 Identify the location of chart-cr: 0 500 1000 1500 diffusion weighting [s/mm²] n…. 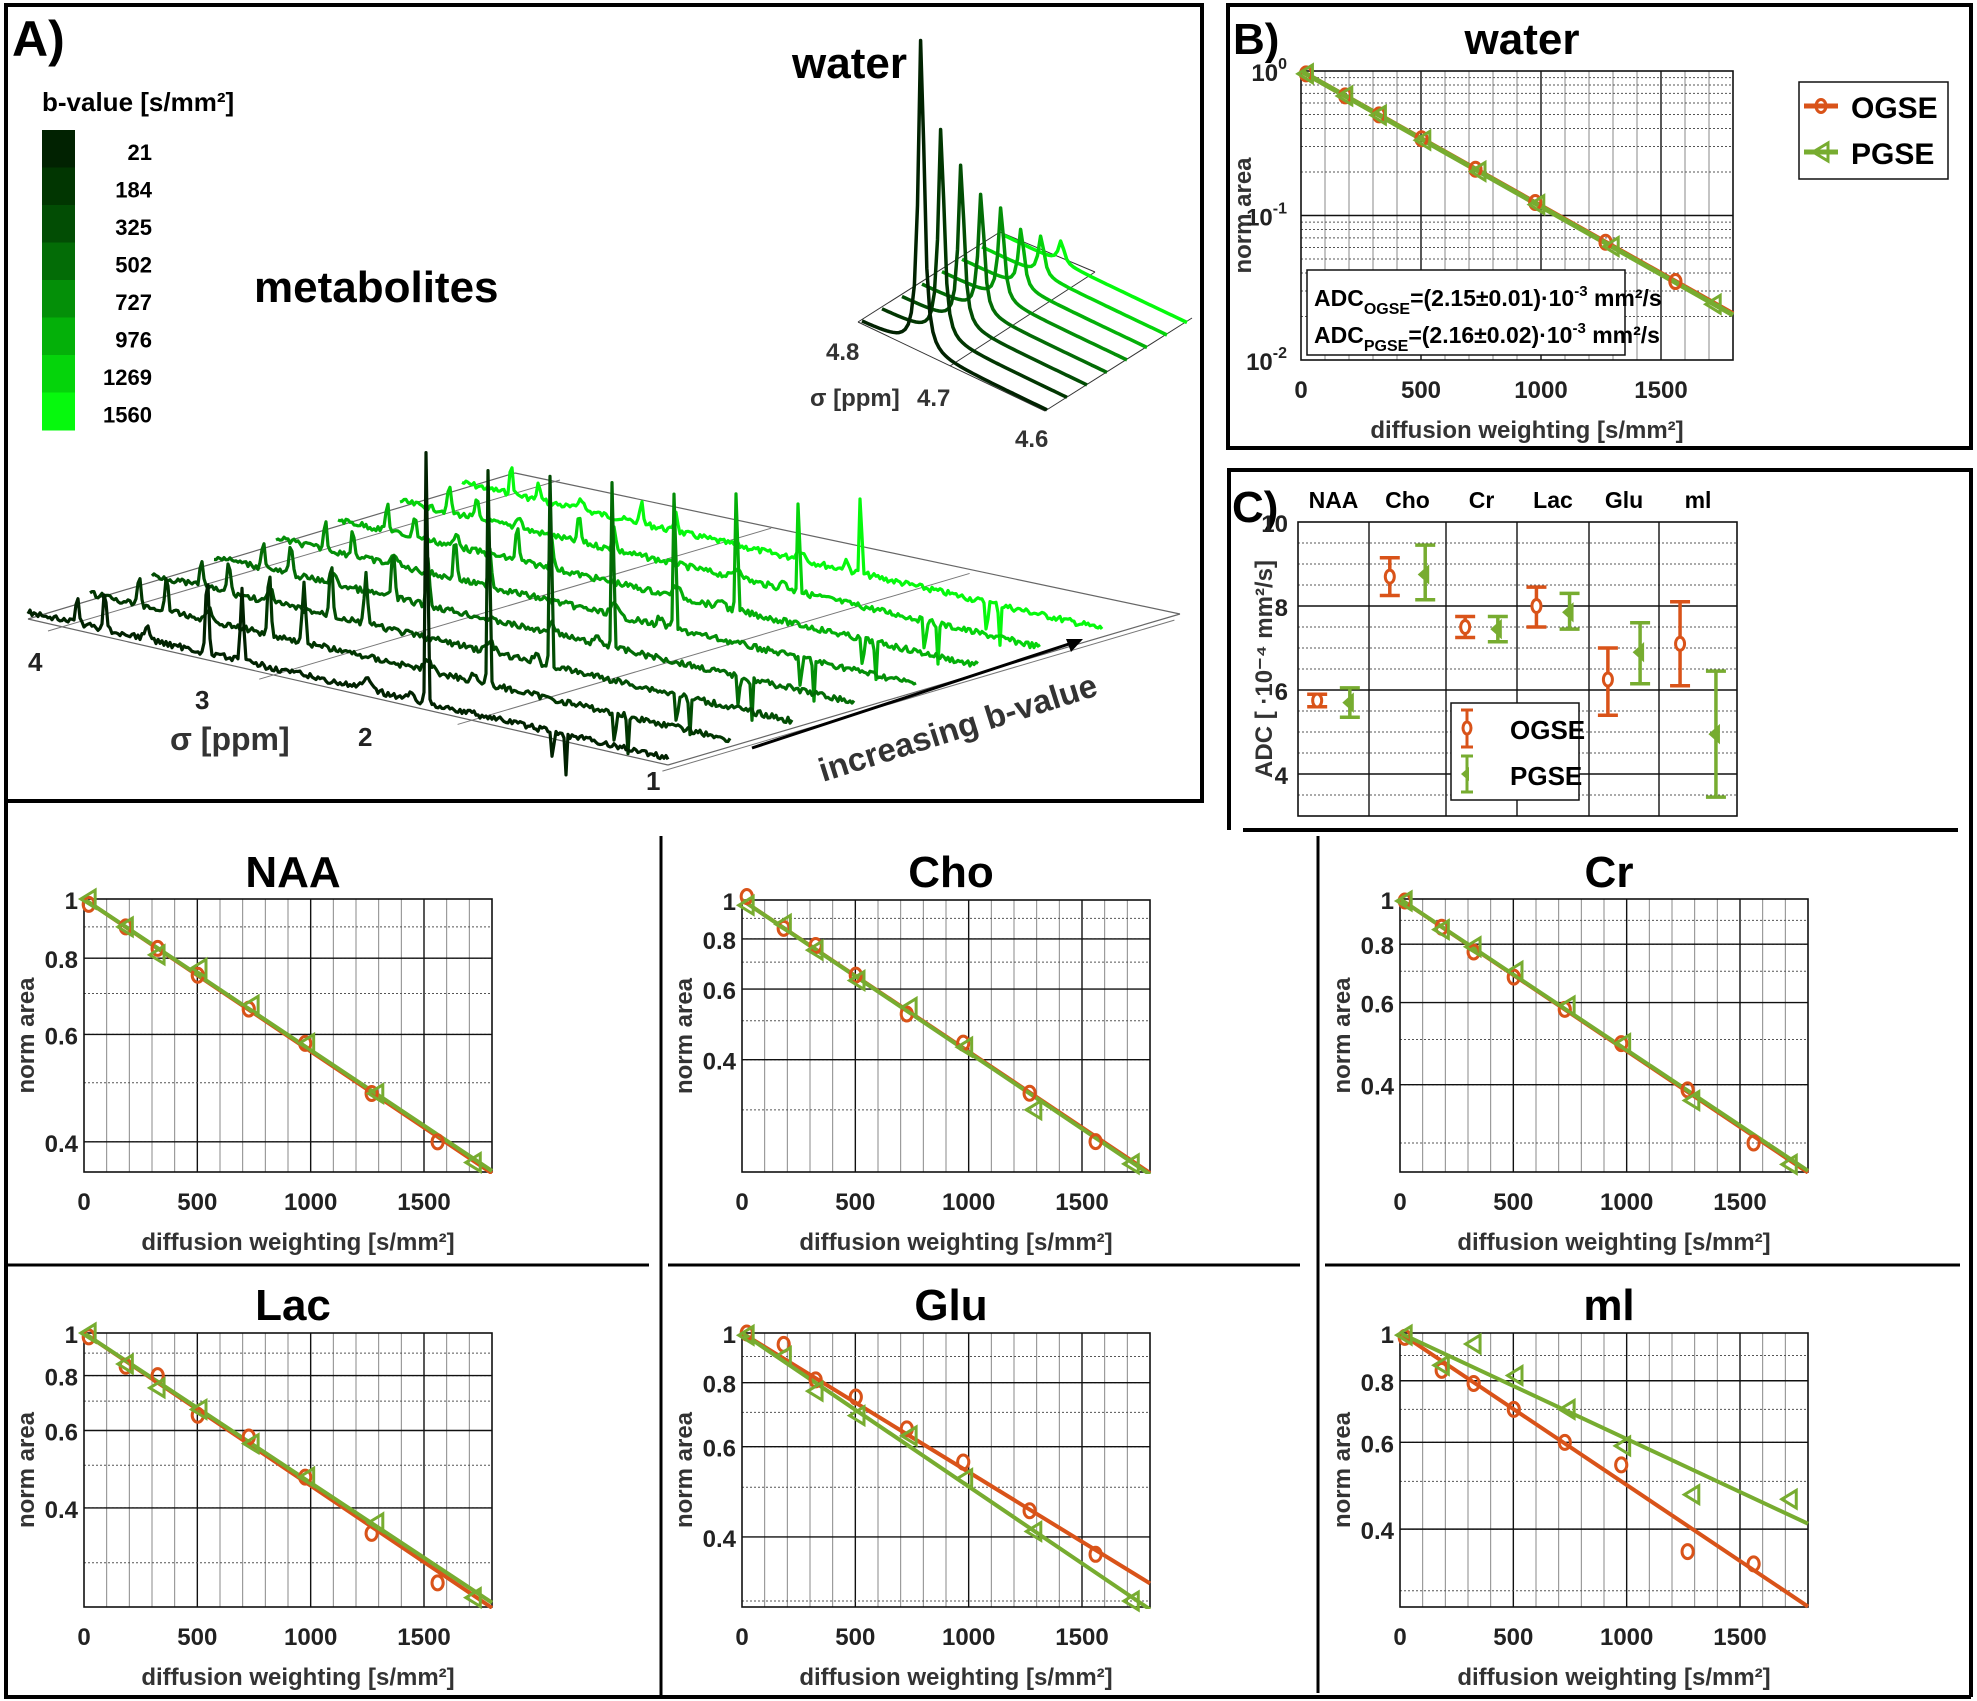
(1569, 1052).